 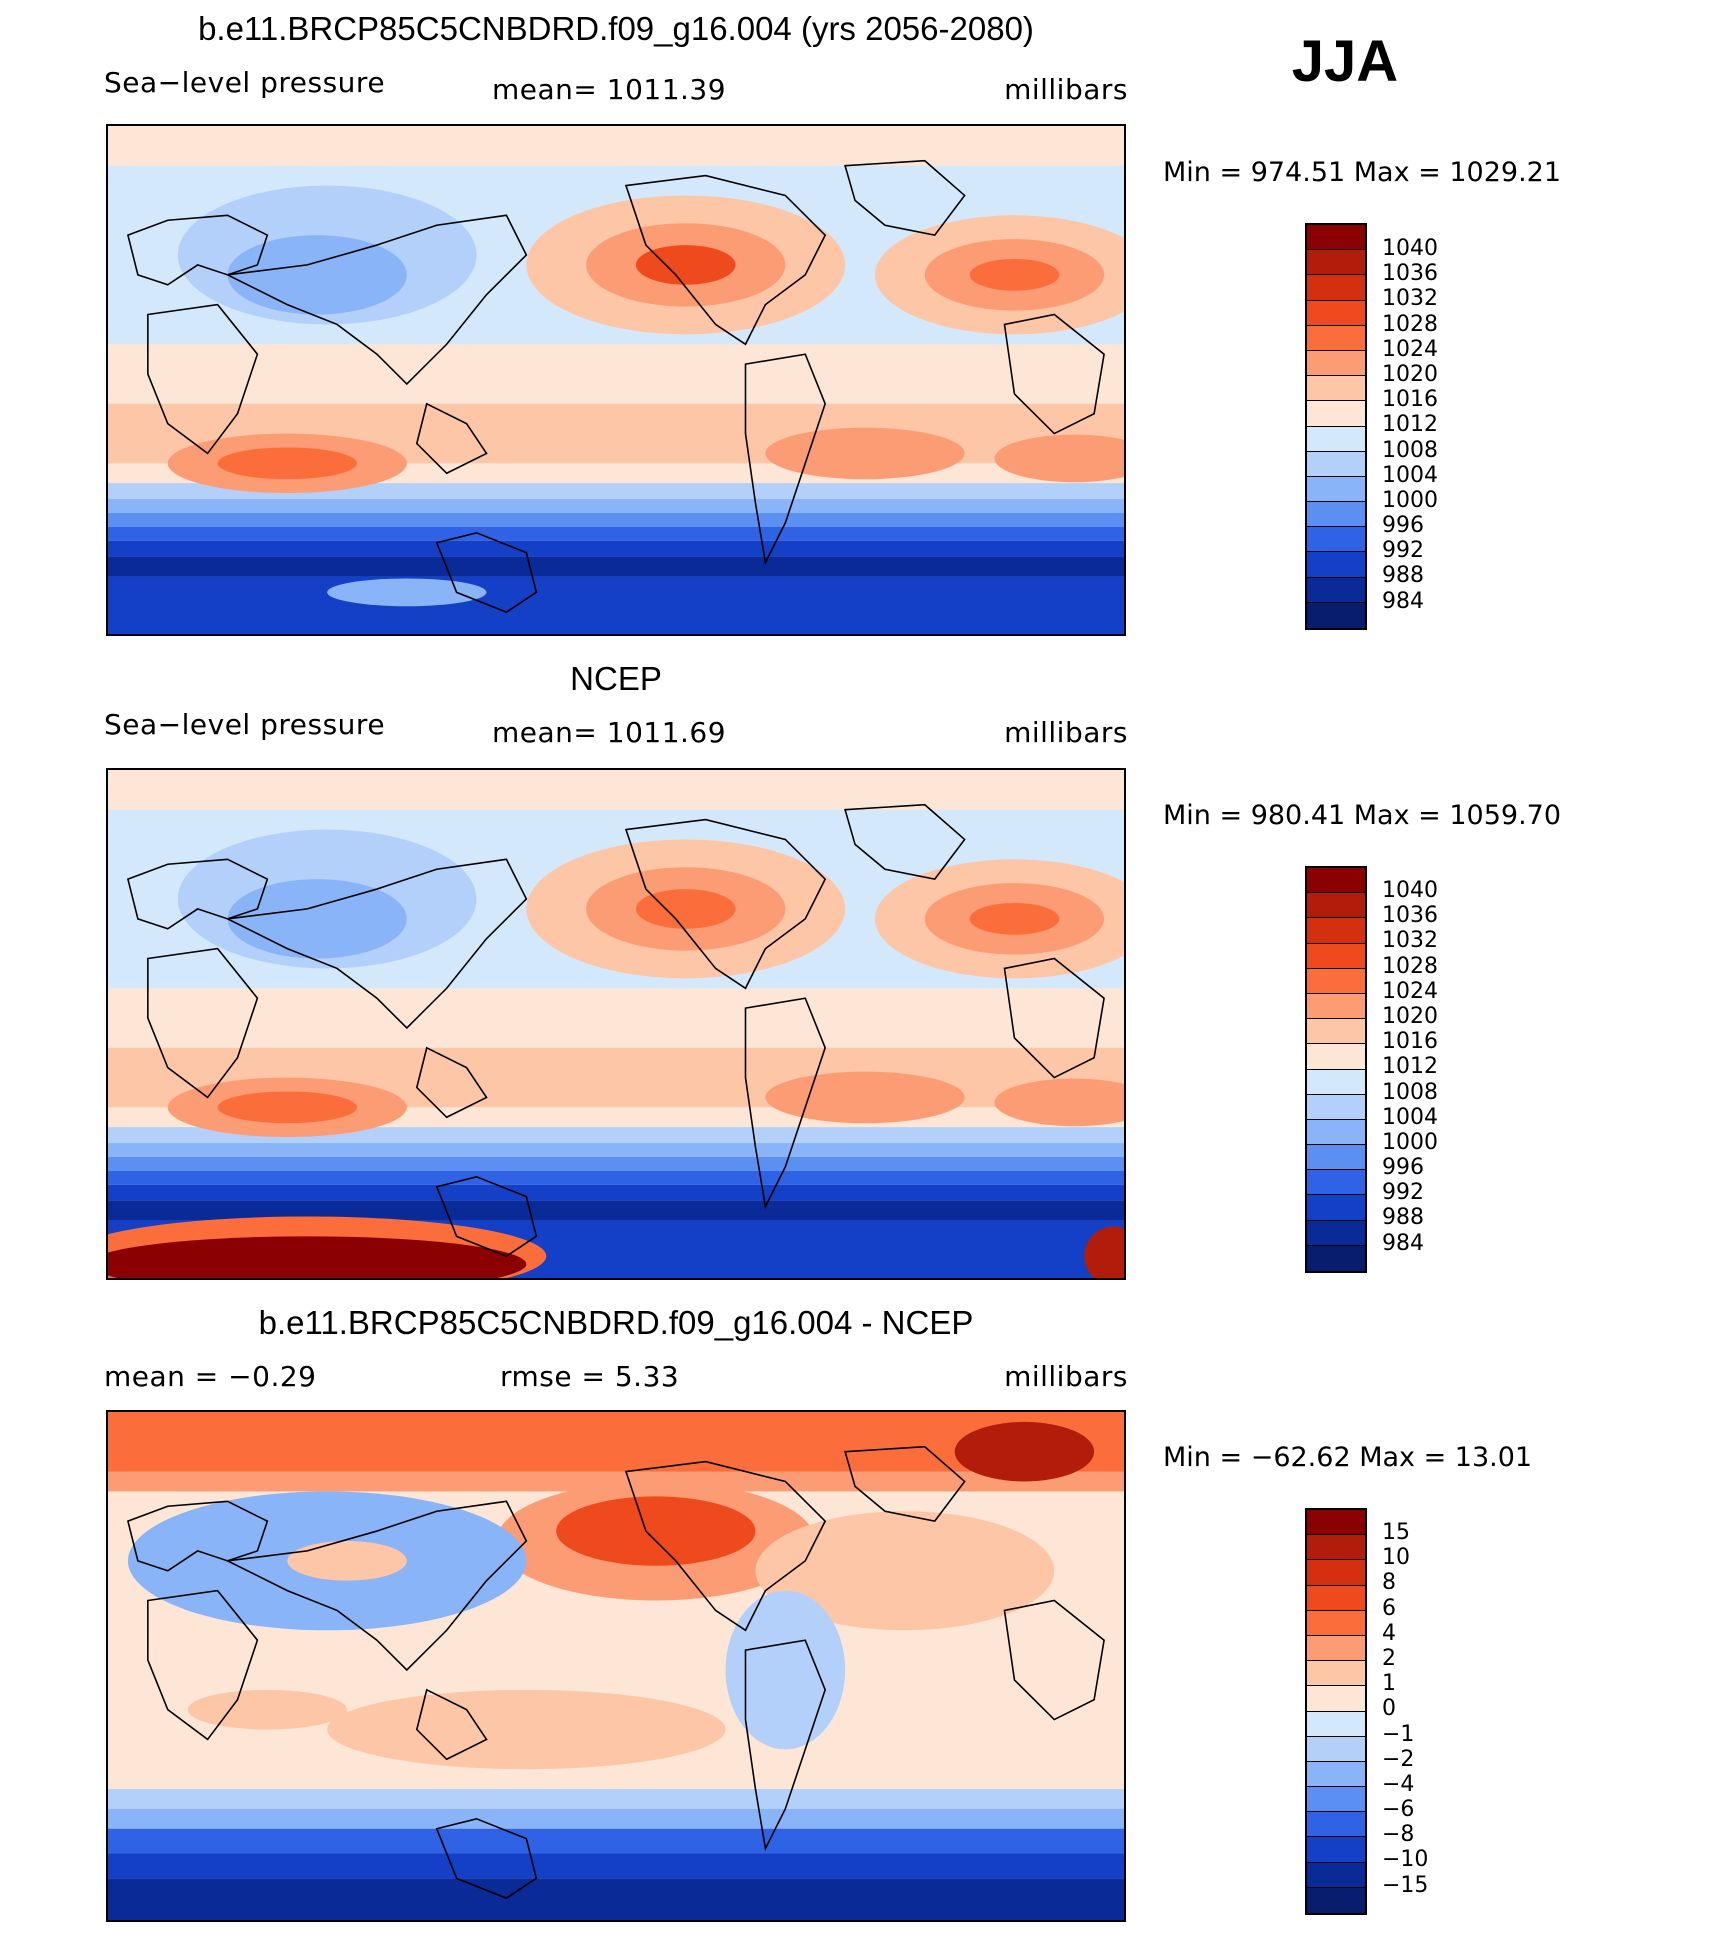 I want to click on panel-2-title: NCEP, so click(x=616, y=678).